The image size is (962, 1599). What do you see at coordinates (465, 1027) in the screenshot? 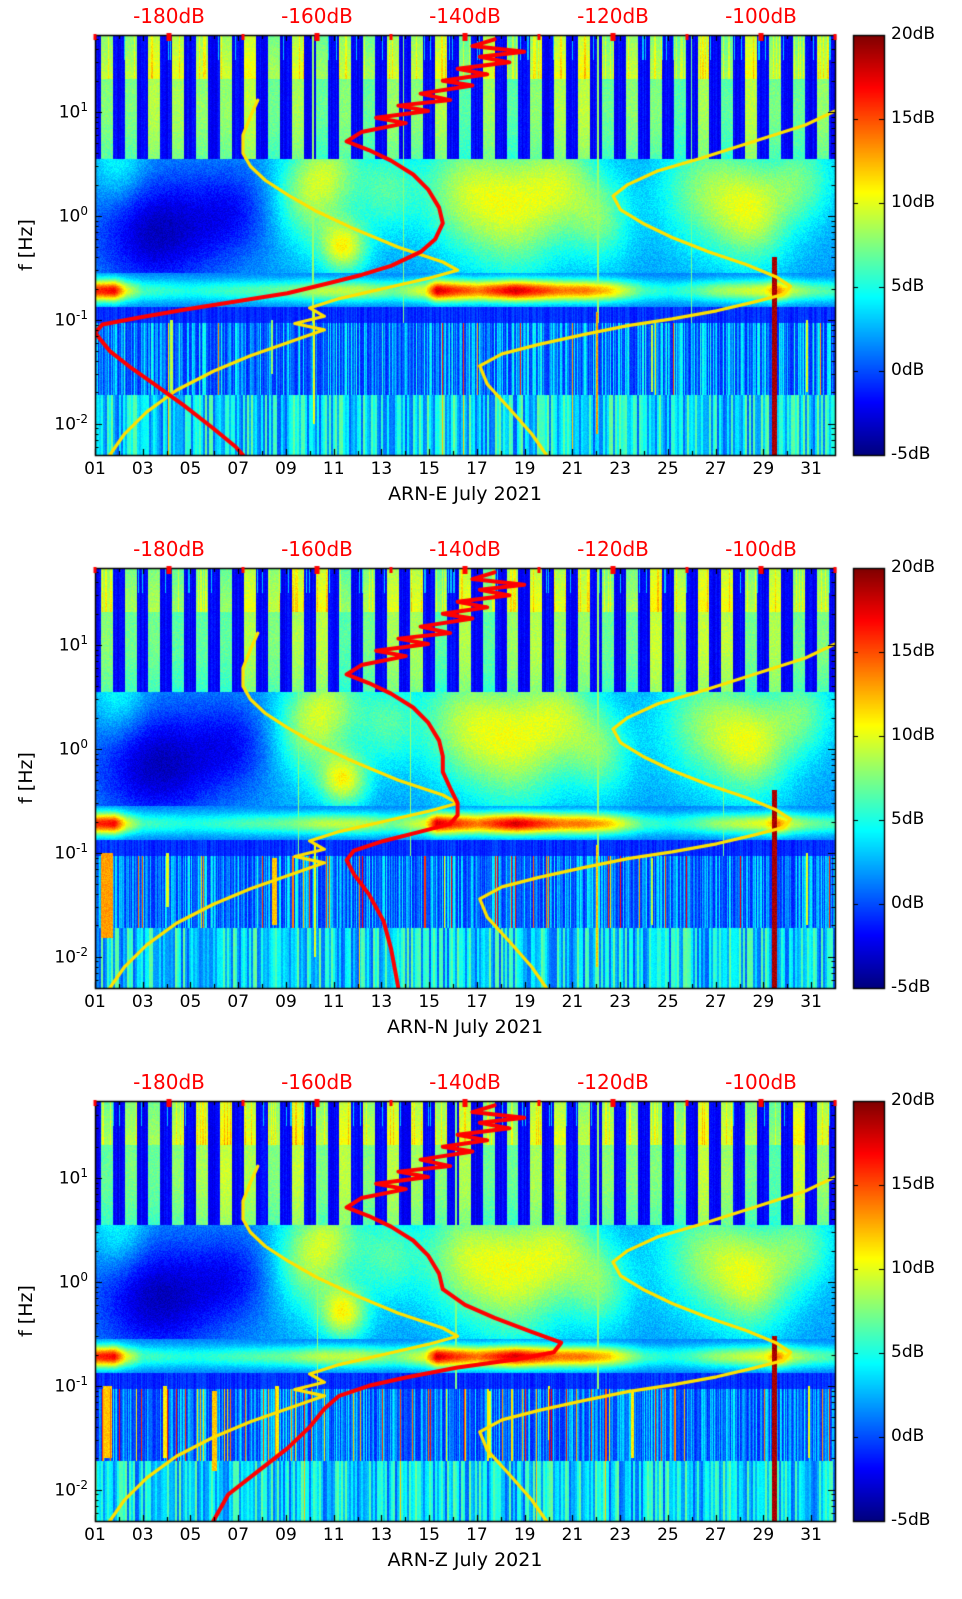
I see `x-axis-title: ARN-N July 2021` at bounding box center [465, 1027].